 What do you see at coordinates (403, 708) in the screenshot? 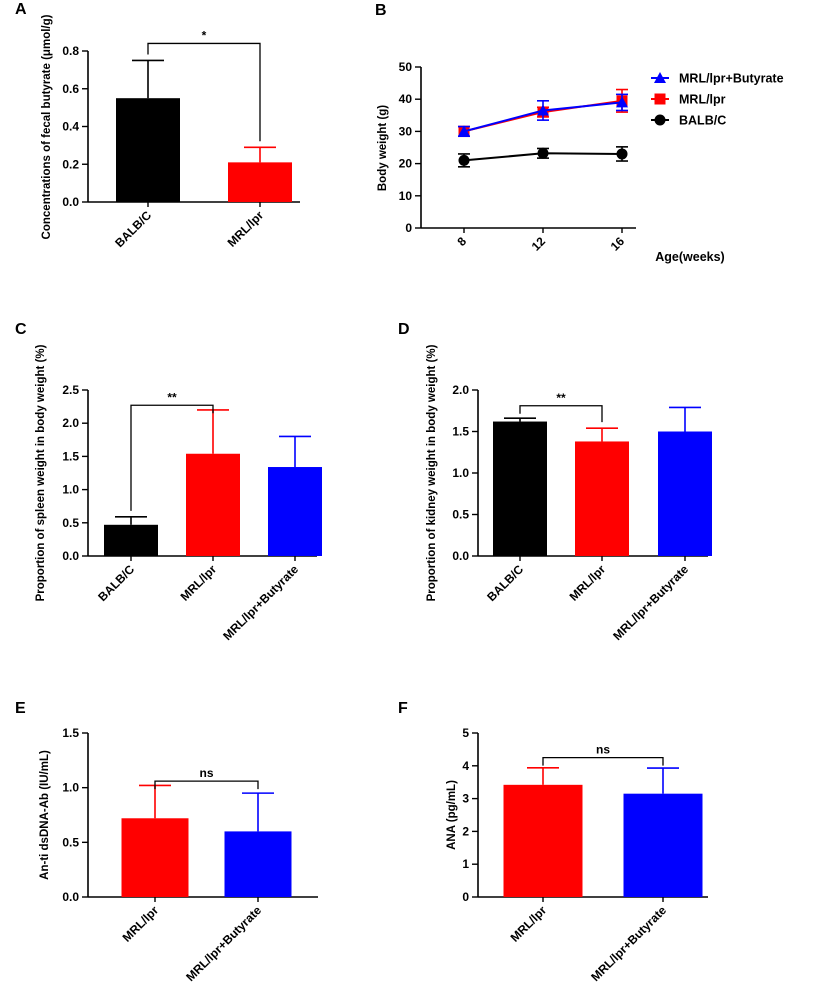
I see `panel-label: F` at bounding box center [403, 708].